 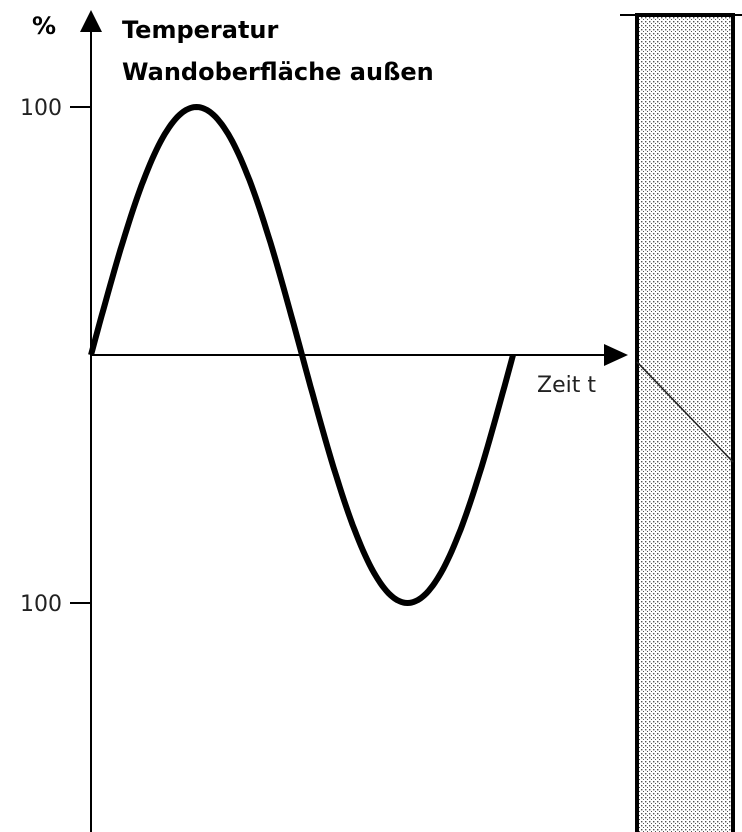 I want to click on x-axis-arrow, so click(x=616, y=355).